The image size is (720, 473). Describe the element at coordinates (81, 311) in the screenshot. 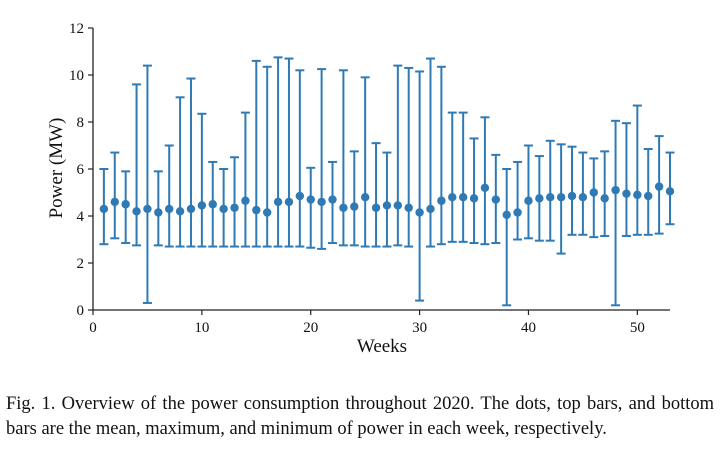

I see `y-tick-label: 0` at that location.